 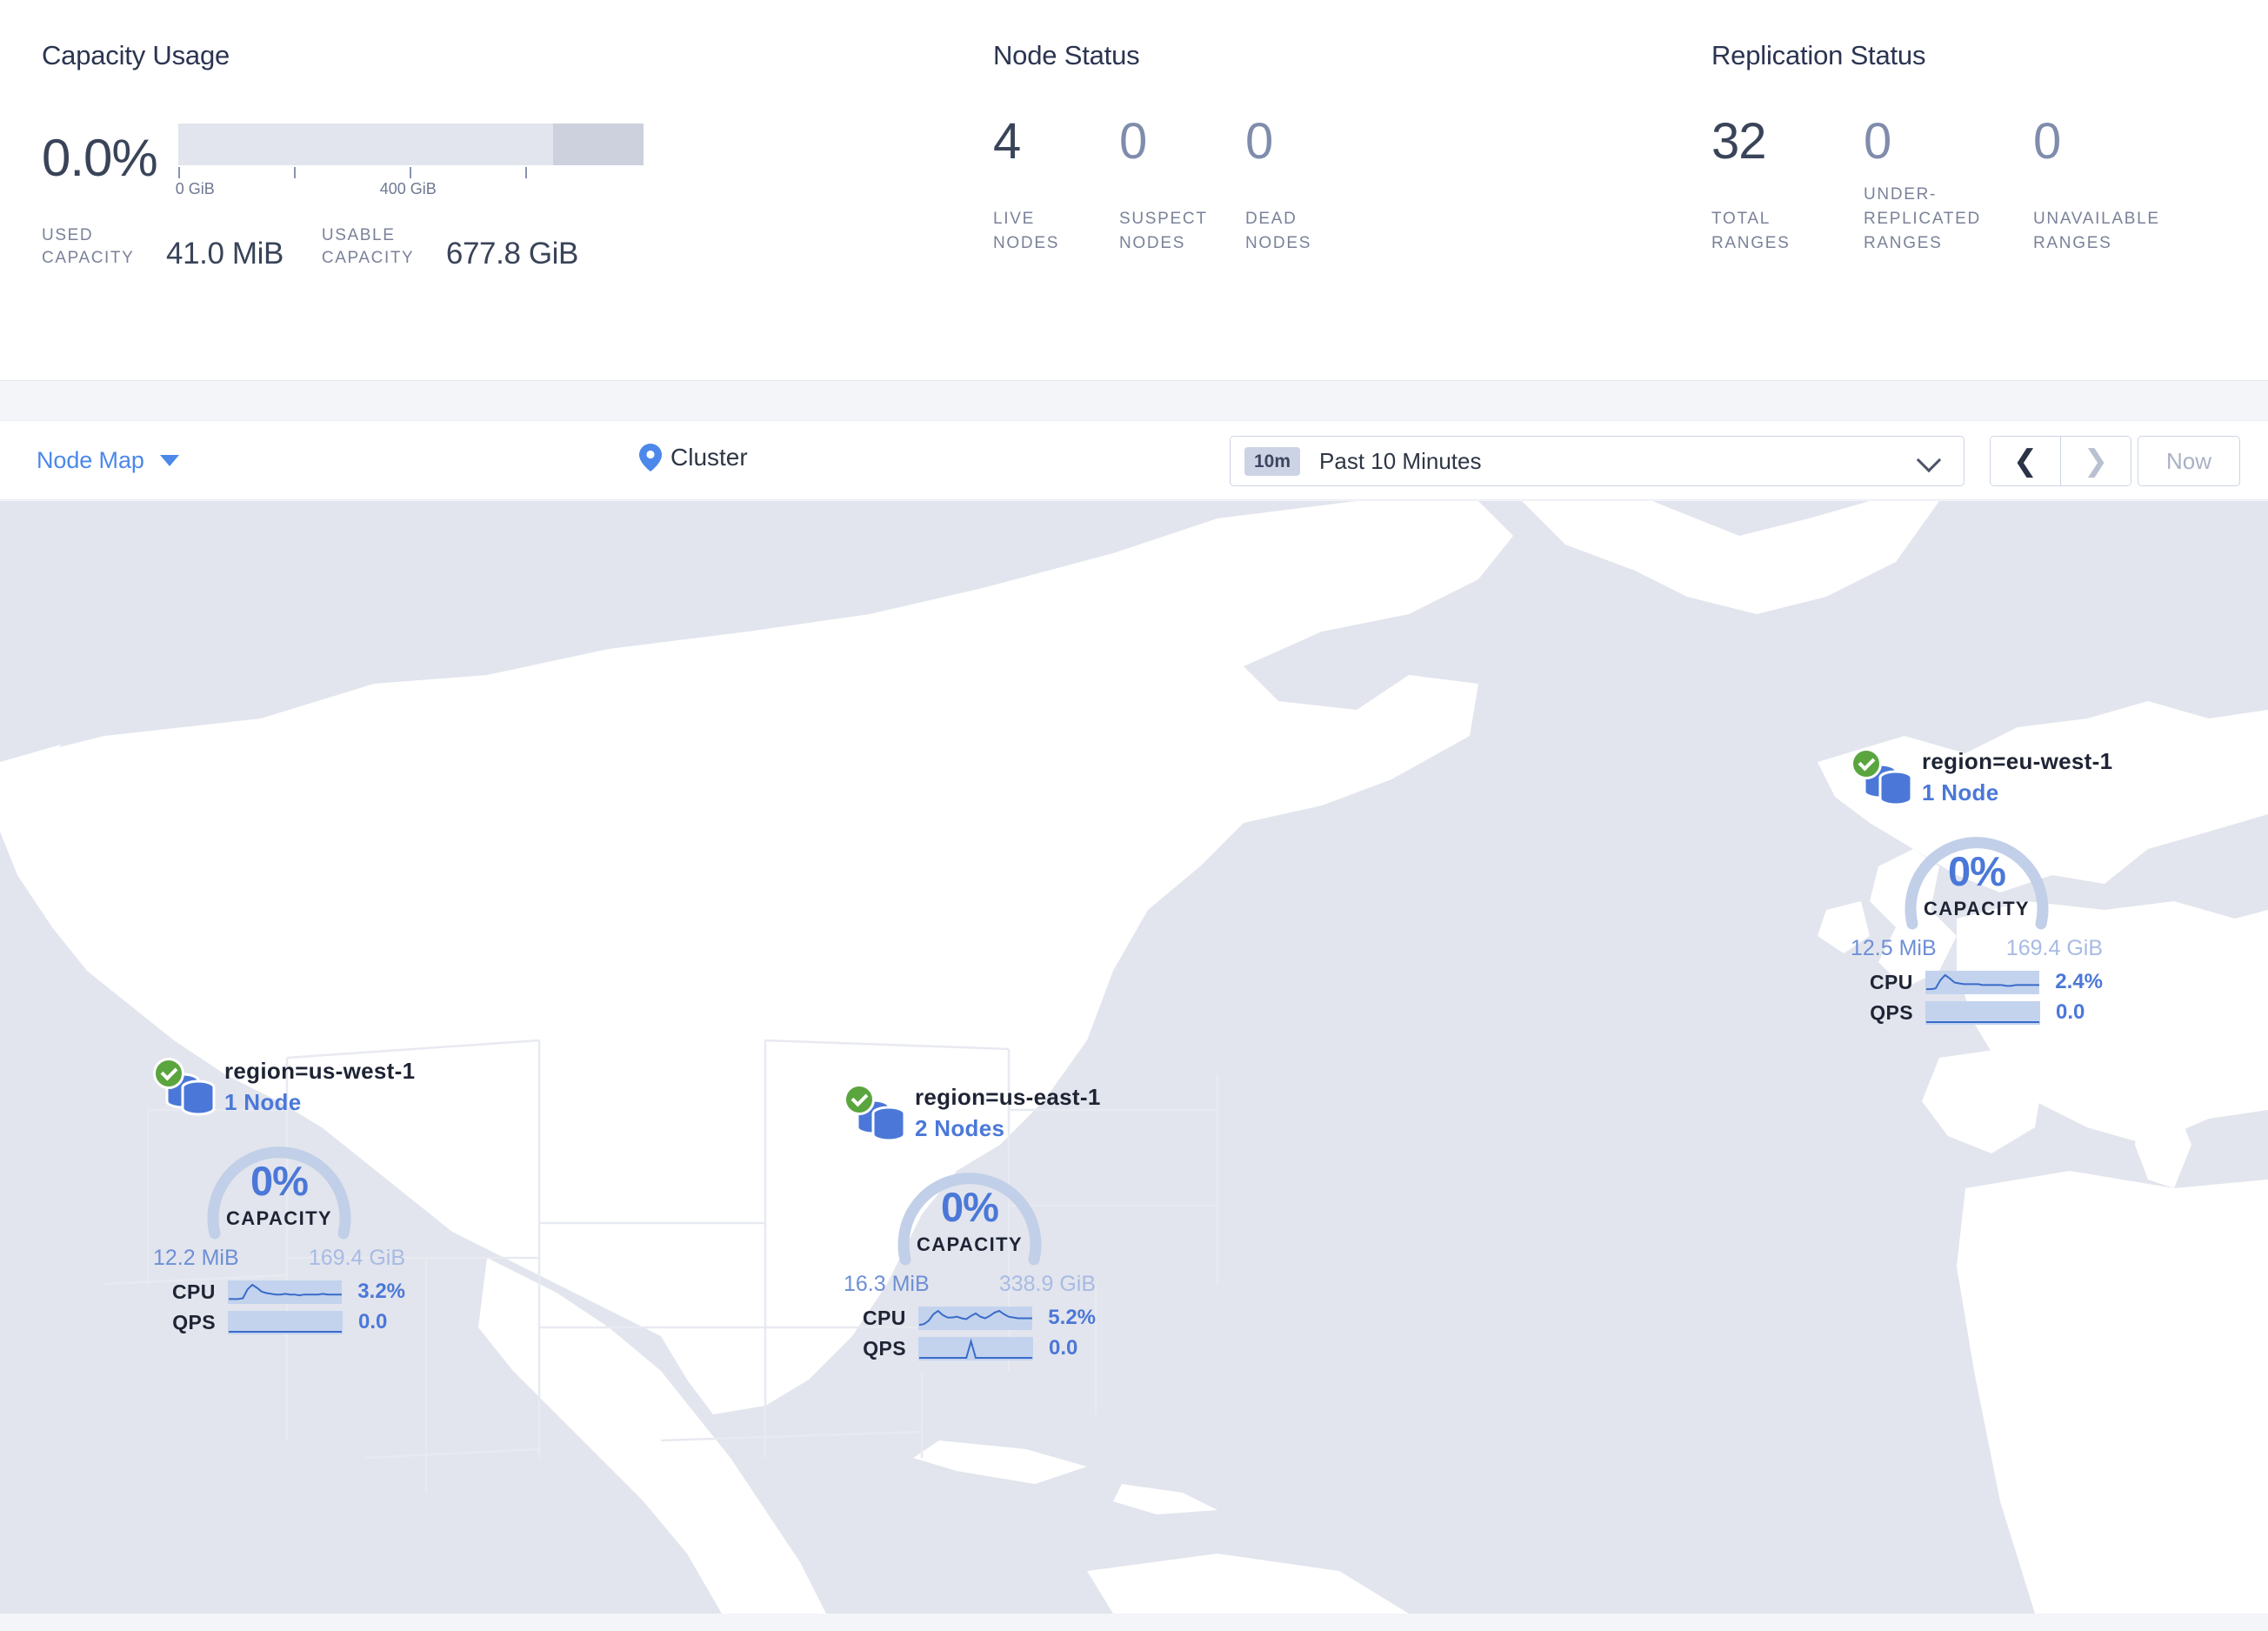 I want to click on capacity-used-value: 12.5 MiB, so click(x=1894, y=948).